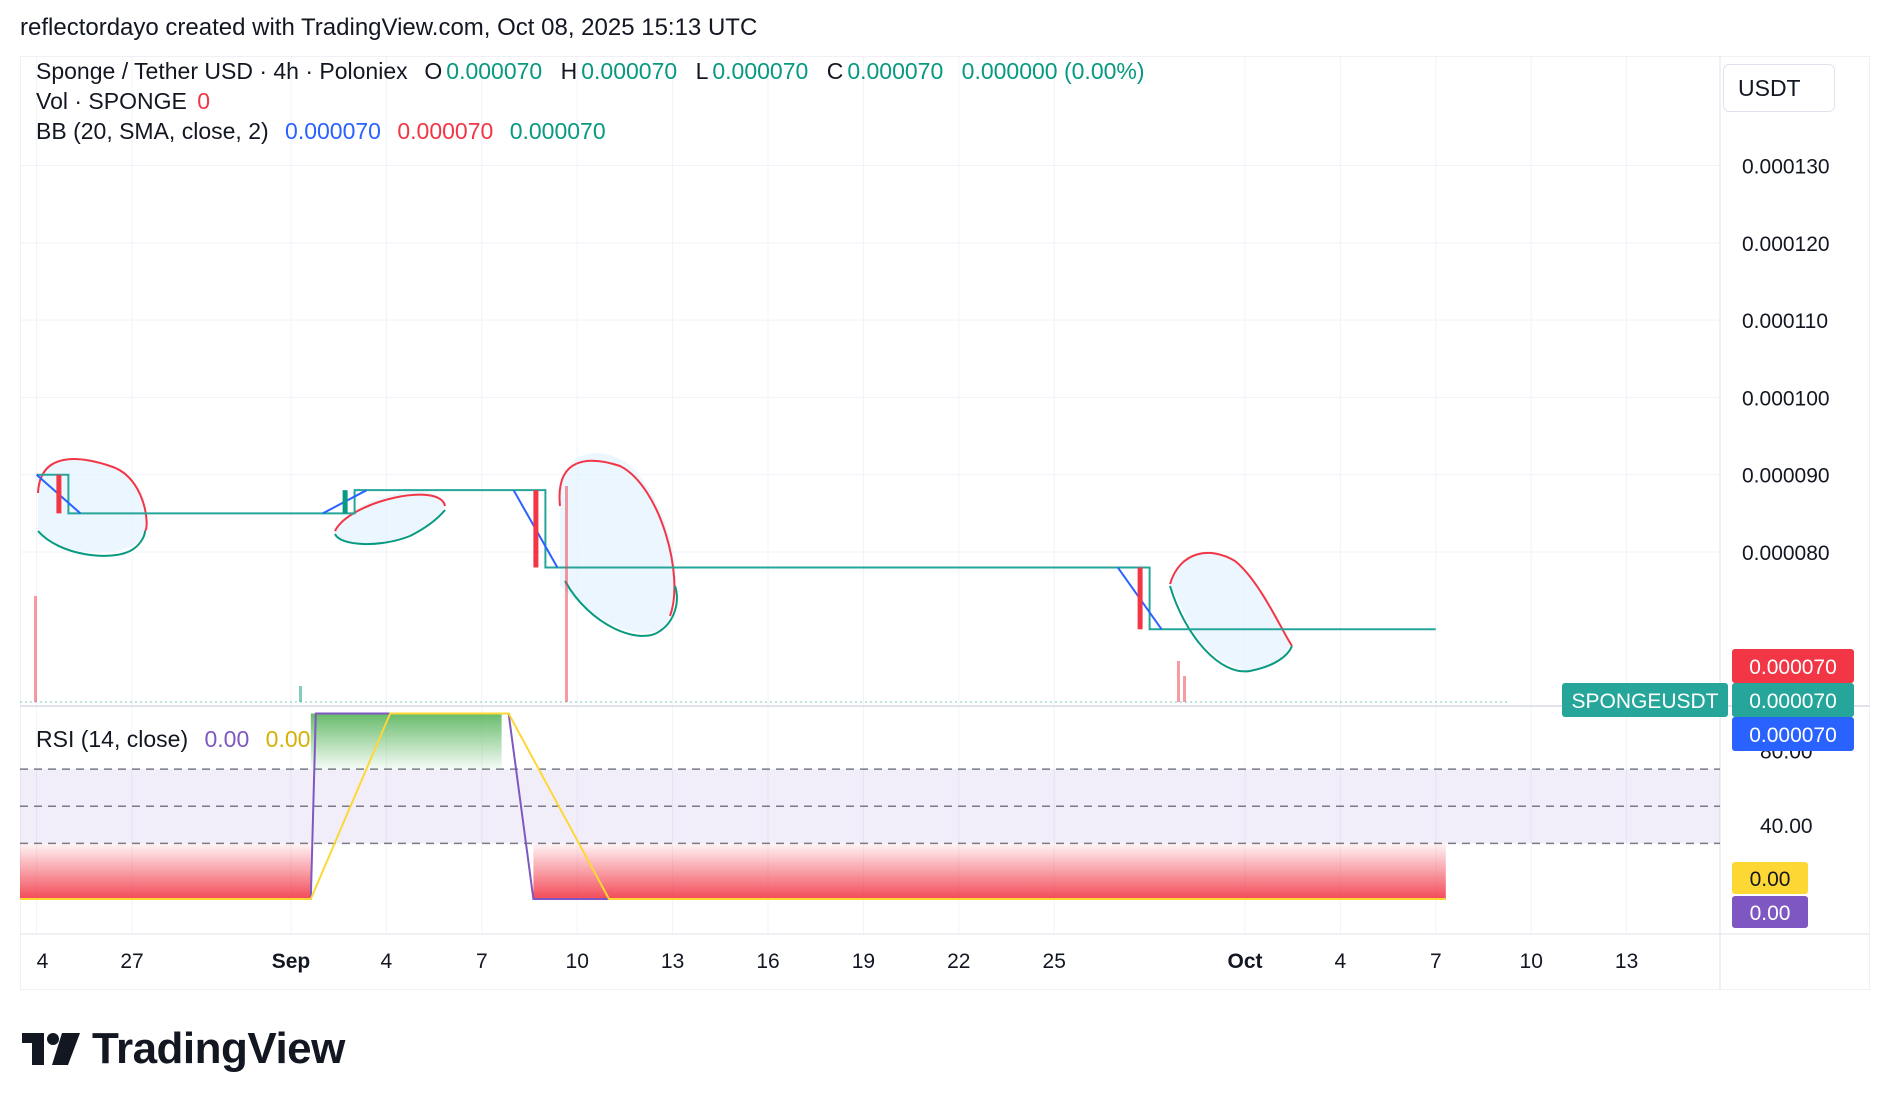 The height and width of the screenshot is (1106, 1878). Describe the element at coordinates (767, 961) in the screenshot. I see `time-tick-label: 16` at that location.